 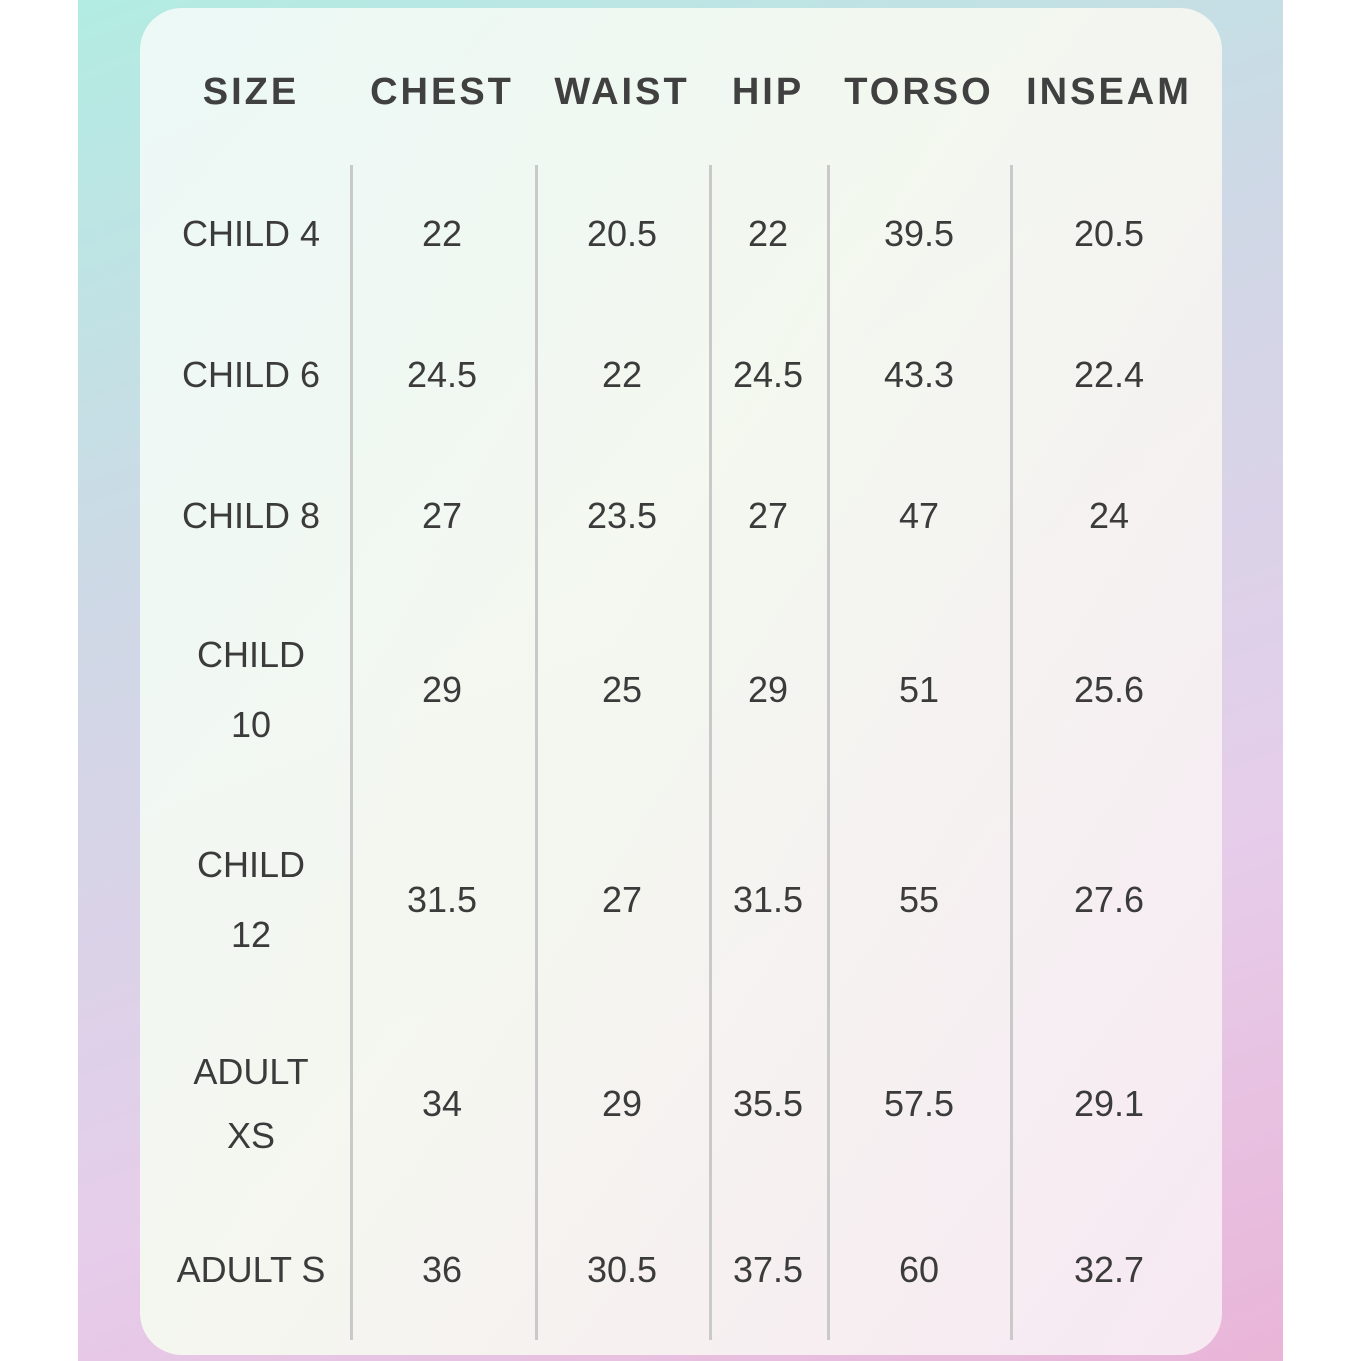 I want to click on measurement: 51, so click(x=919, y=689).